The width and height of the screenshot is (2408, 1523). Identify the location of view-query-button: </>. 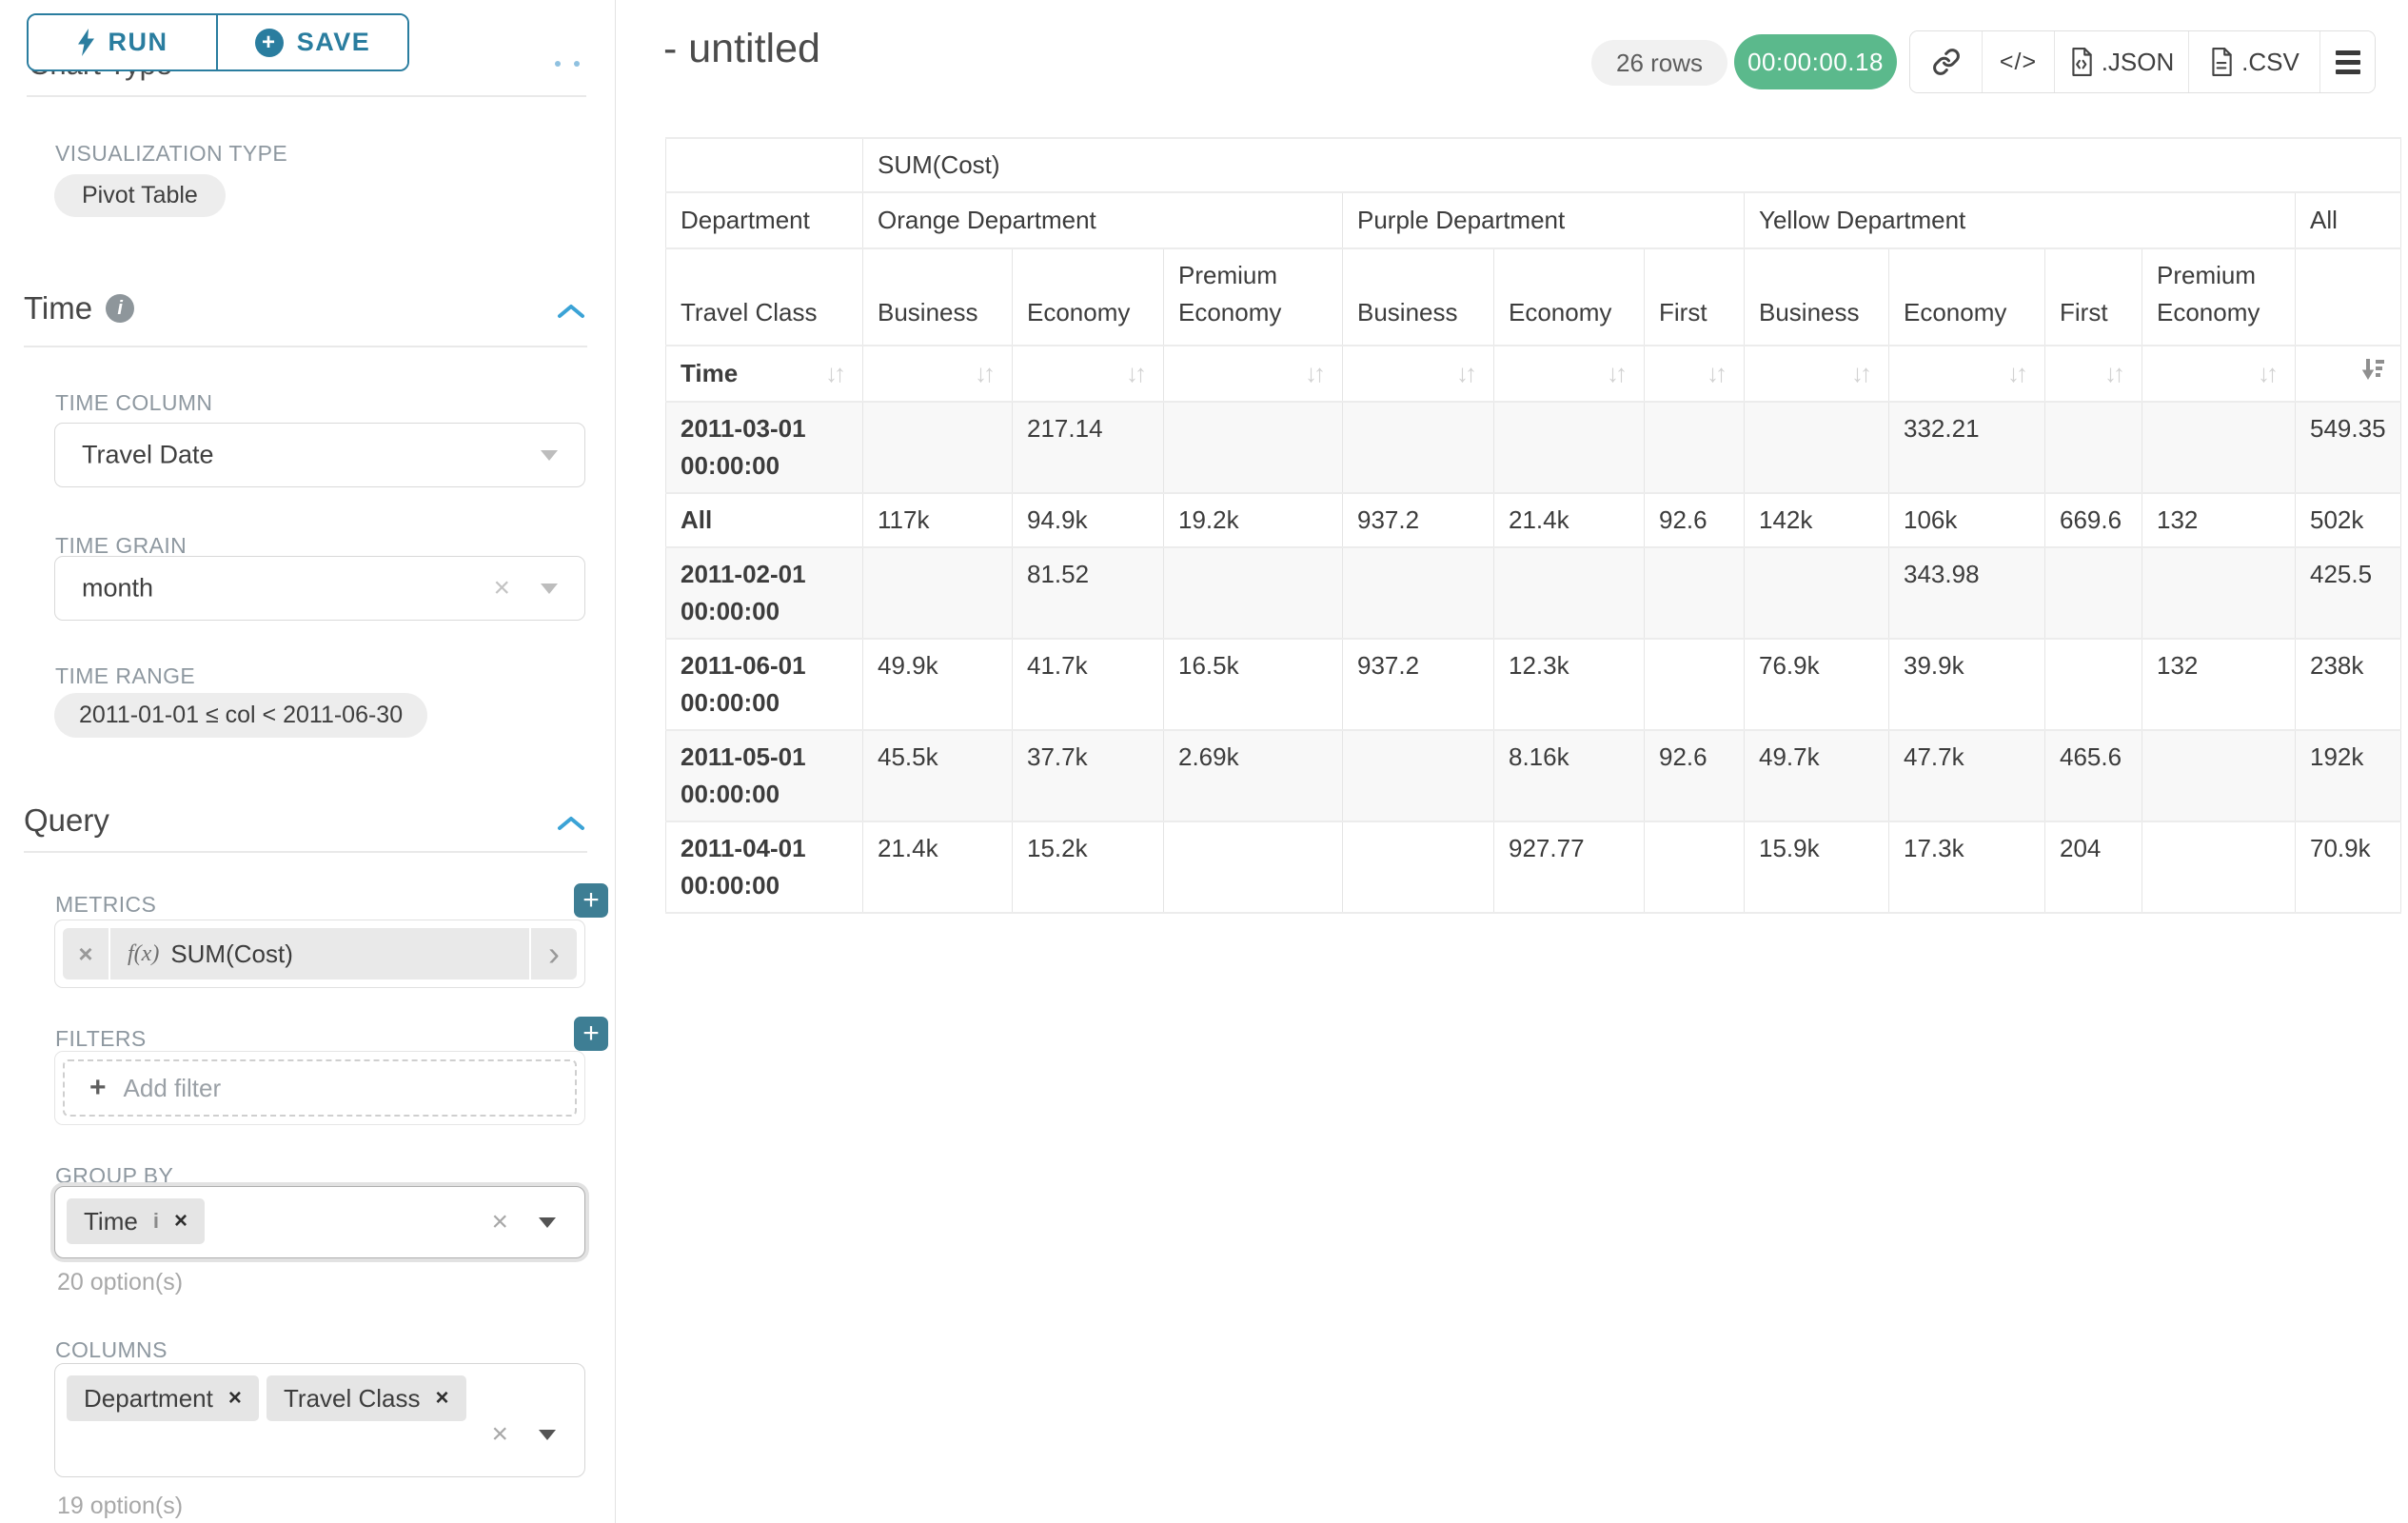
(2018, 62).